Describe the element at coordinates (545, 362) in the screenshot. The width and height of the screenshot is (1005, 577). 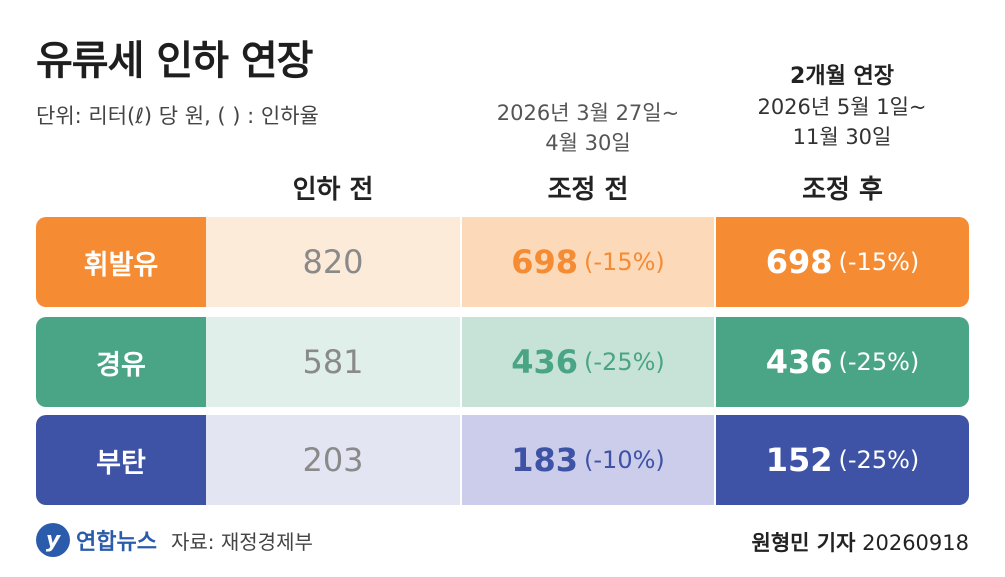
I see `price-mid: 436` at that location.